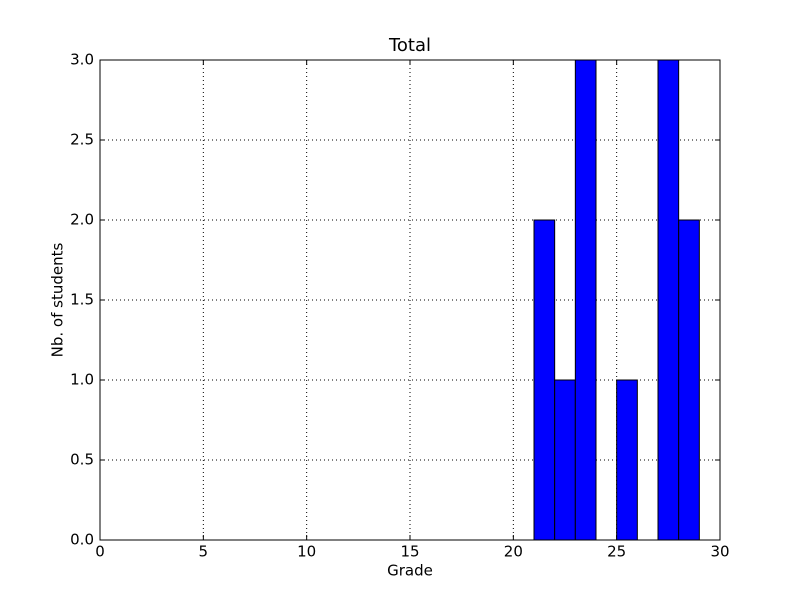  What do you see at coordinates (616, 552) in the screenshot?
I see `x-tick-label: 25` at bounding box center [616, 552].